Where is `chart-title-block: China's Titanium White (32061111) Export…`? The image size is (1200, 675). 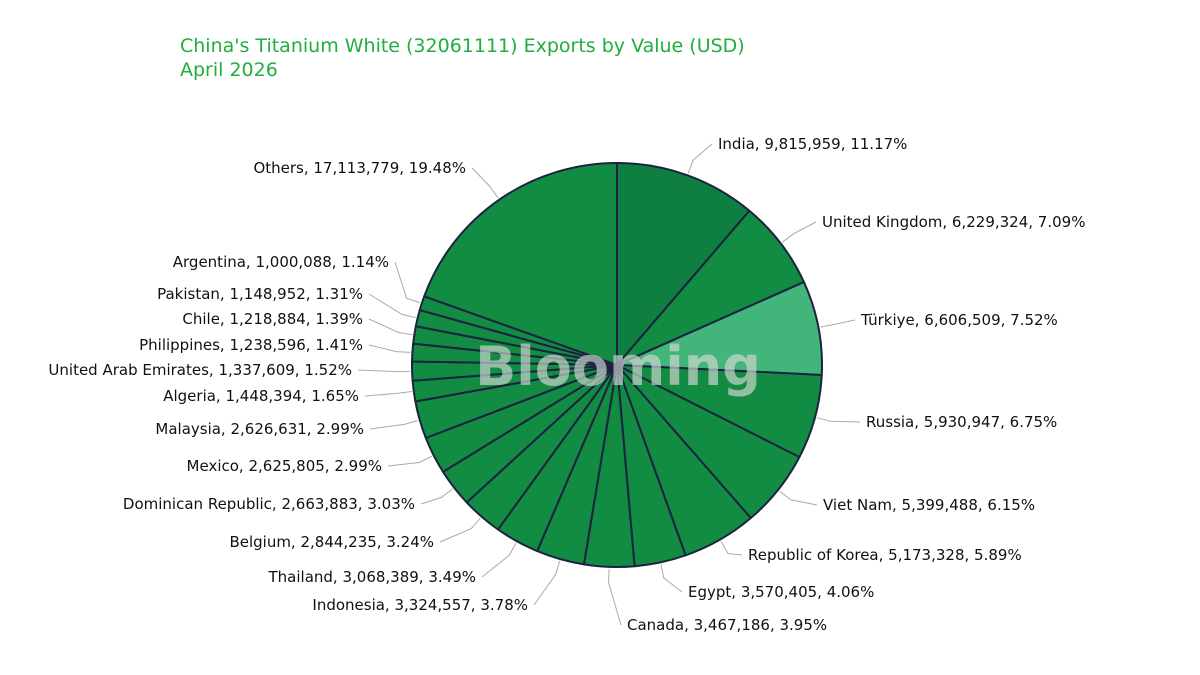 chart-title-block: China's Titanium White (32061111) Export… is located at coordinates (462, 58).